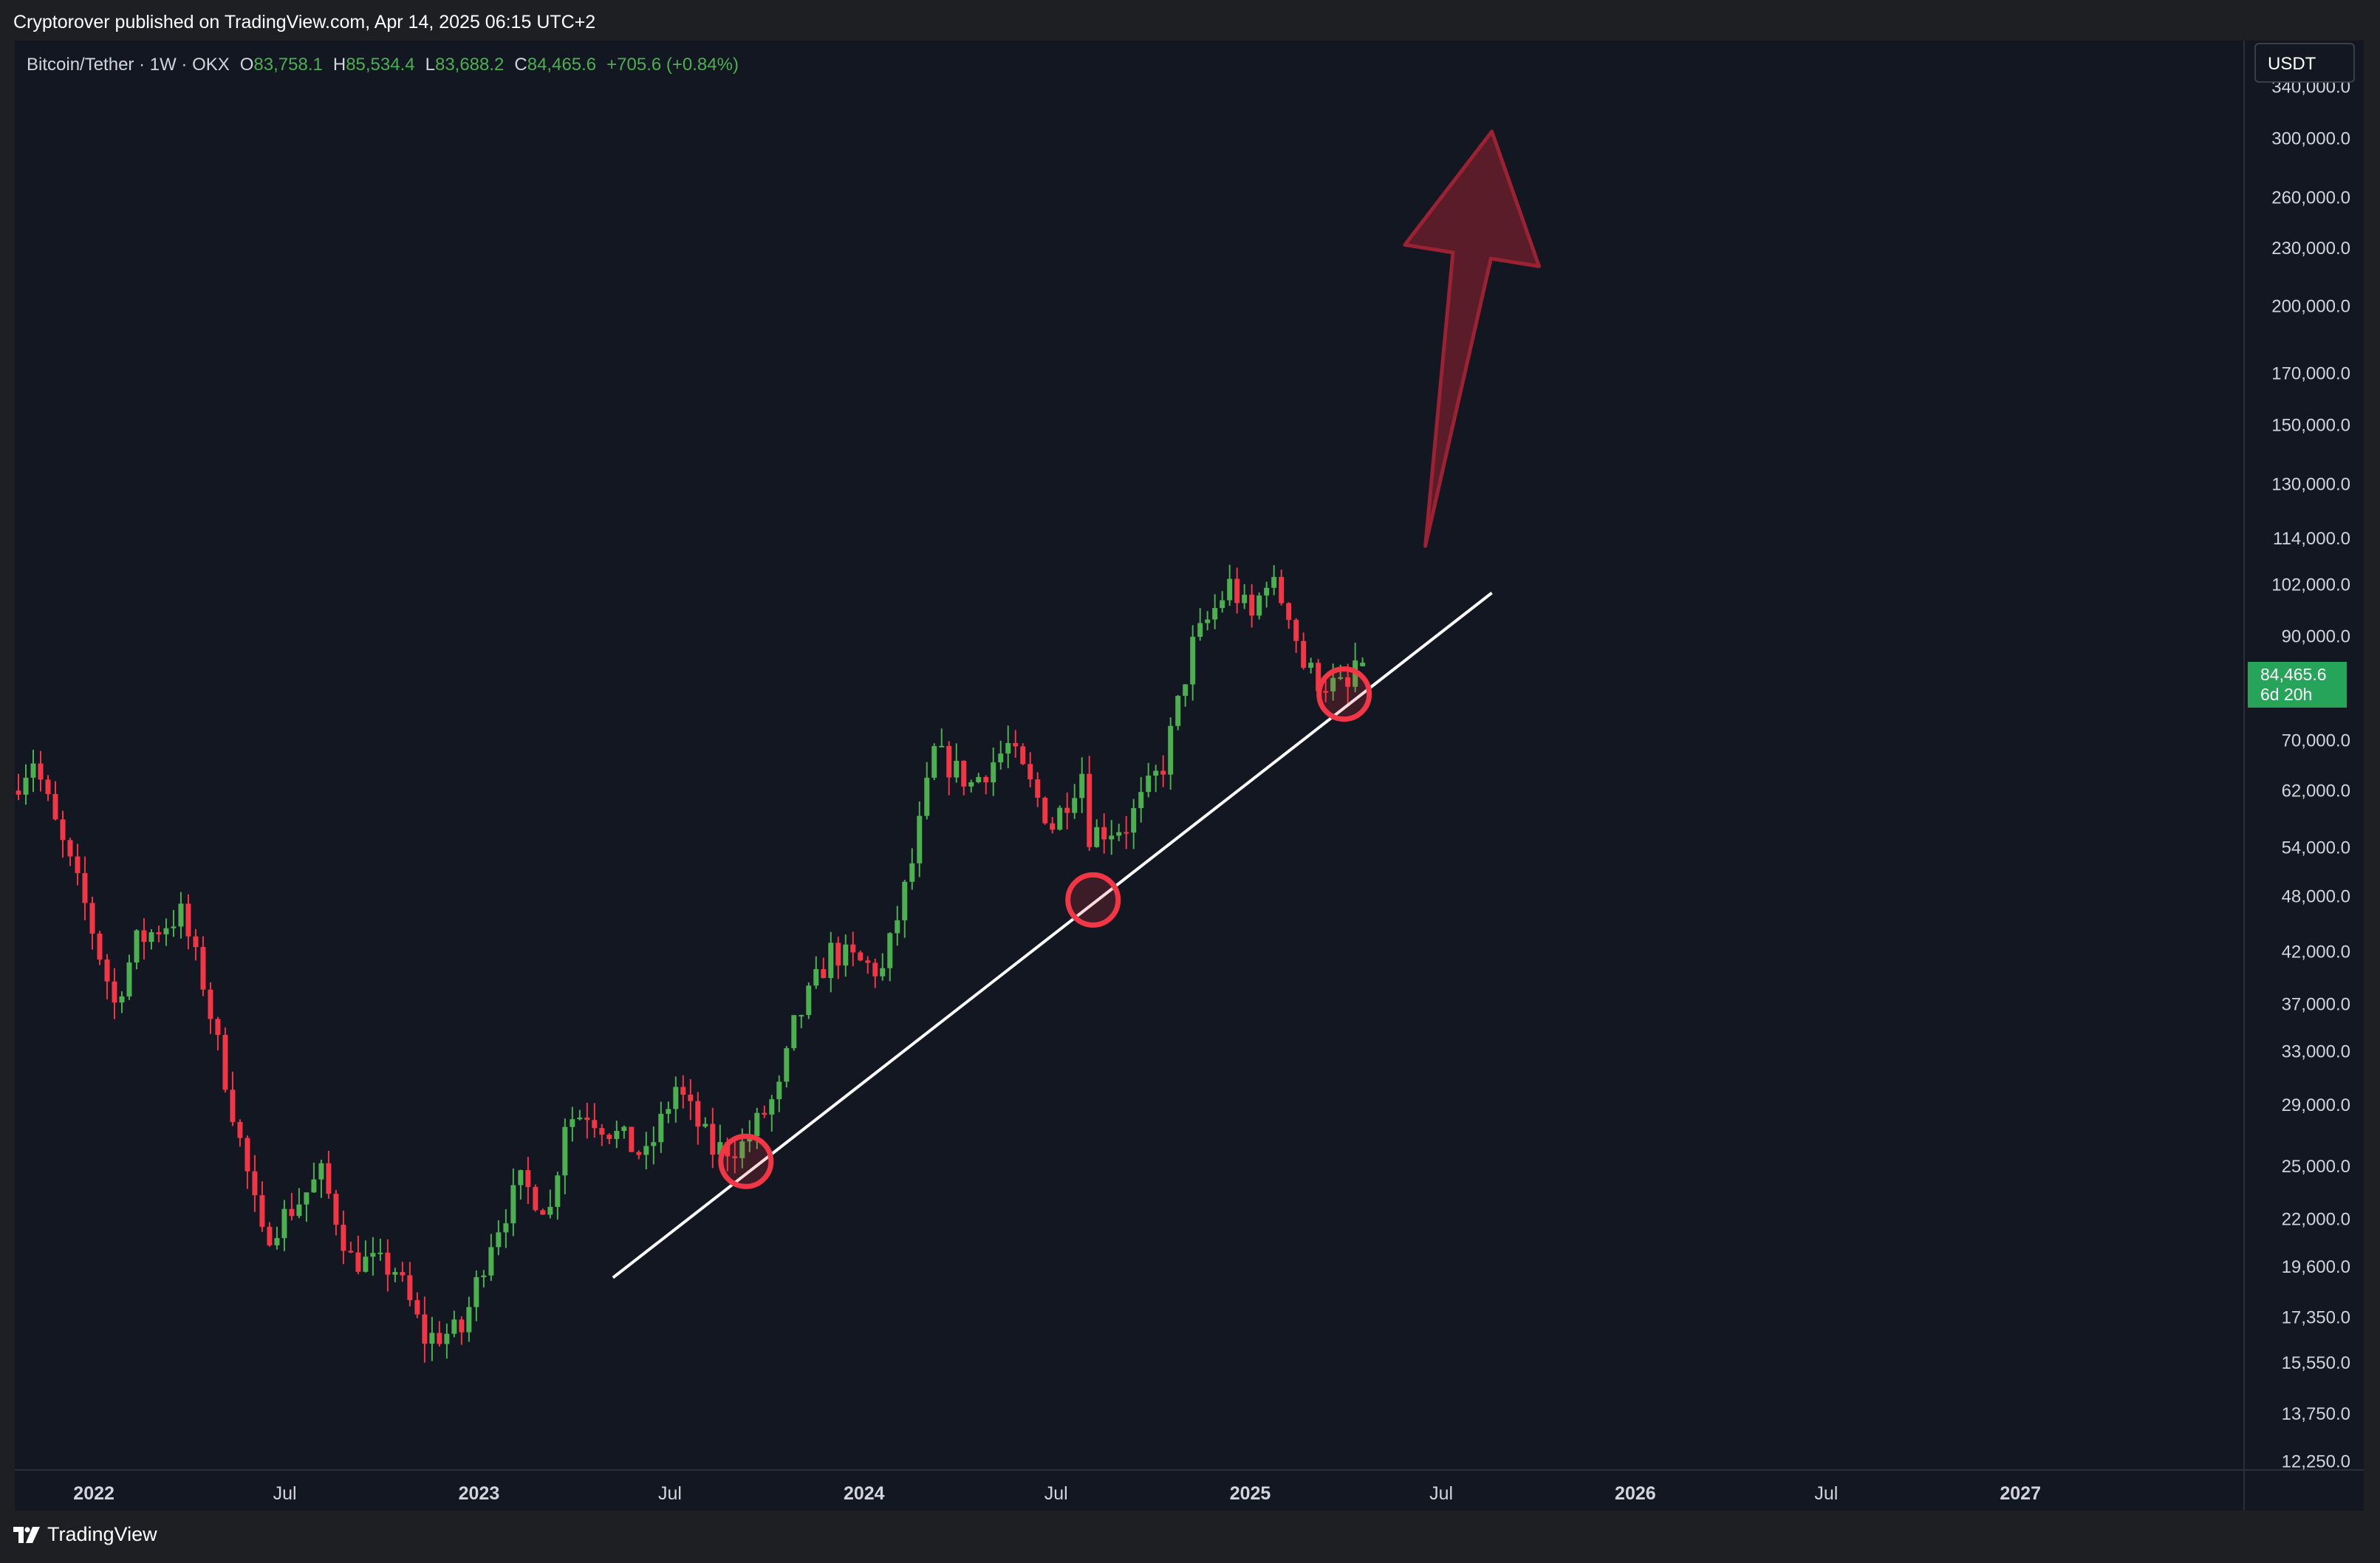 This screenshot has height=1563, width=2380. What do you see at coordinates (2310, 306) in the screenshot?
I see `y-tick-label: 200,000.0` at bounding box center [2310, 306].